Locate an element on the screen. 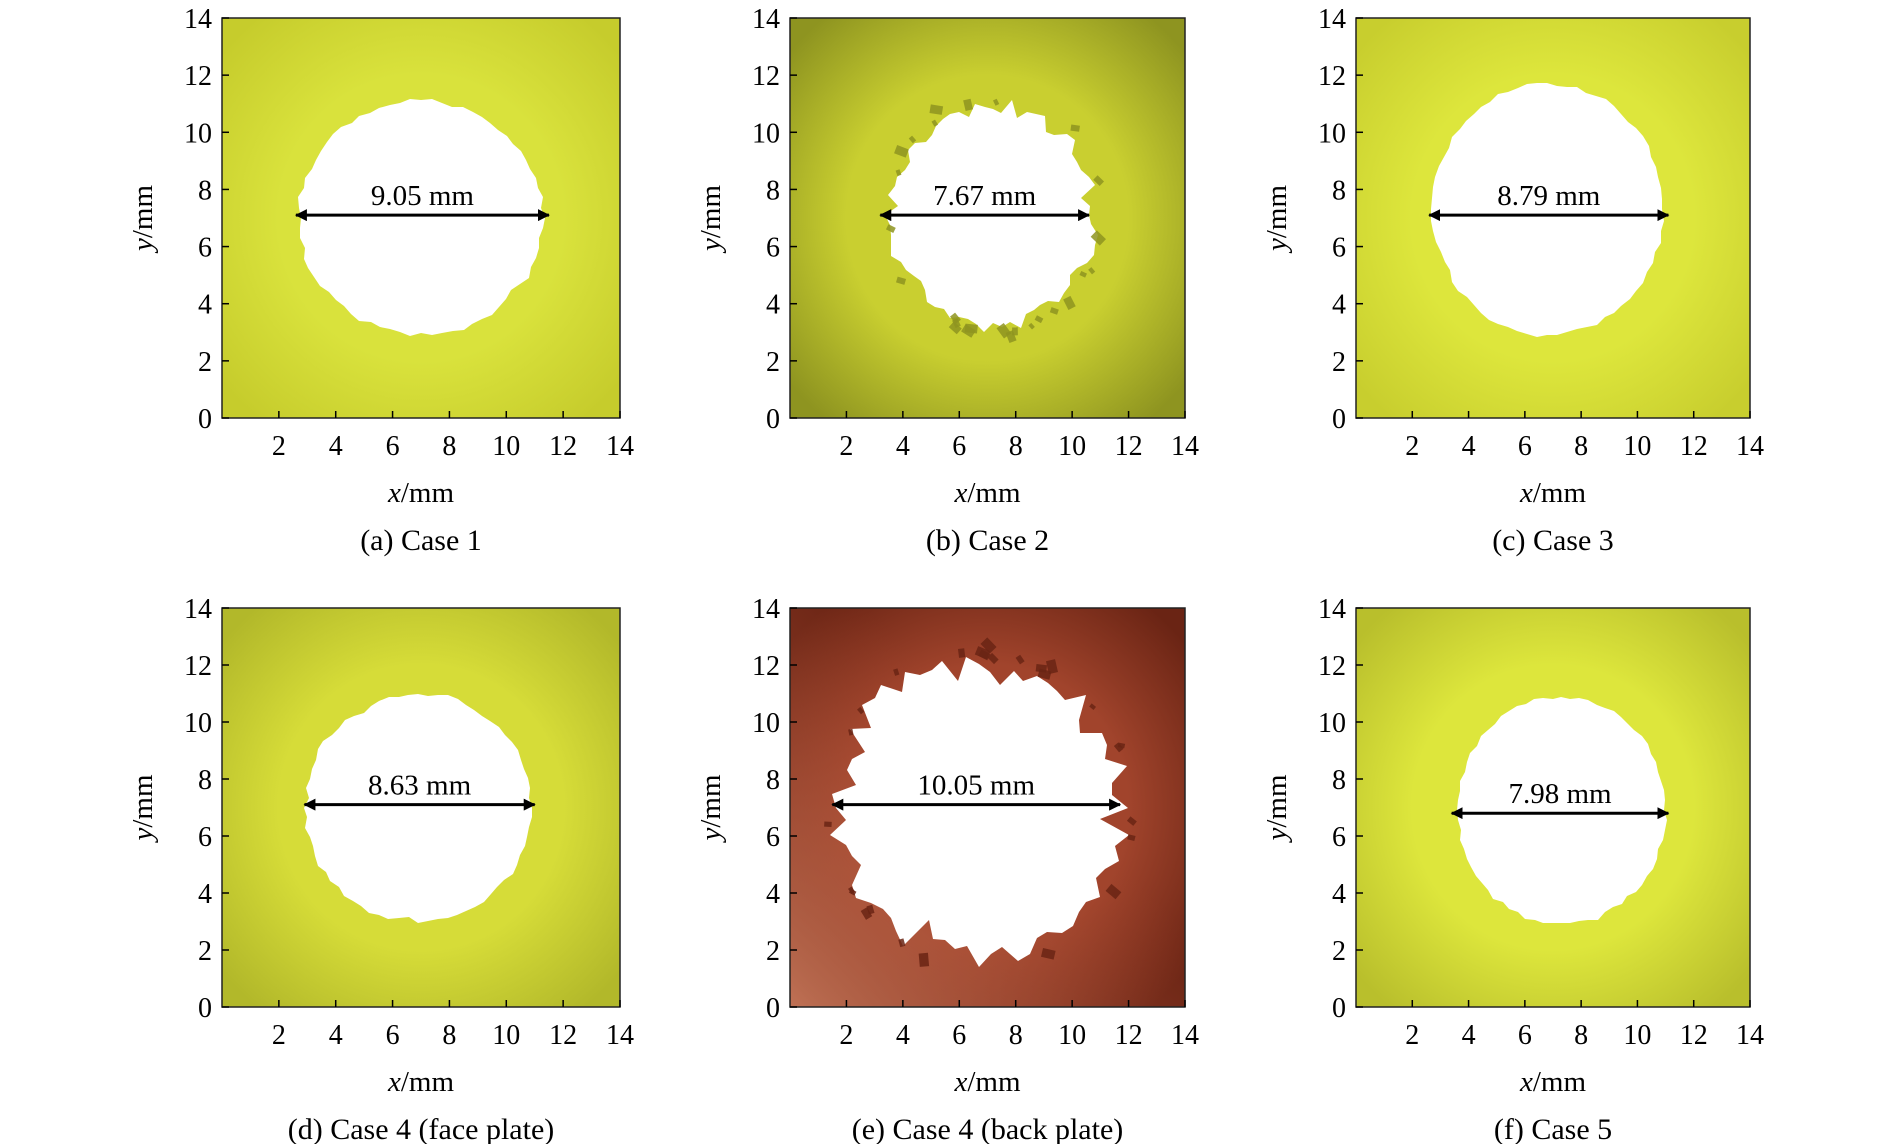 The image size is (1890, 1144). dimension-label: 10.05 mm is located at coordinates (976, 786).